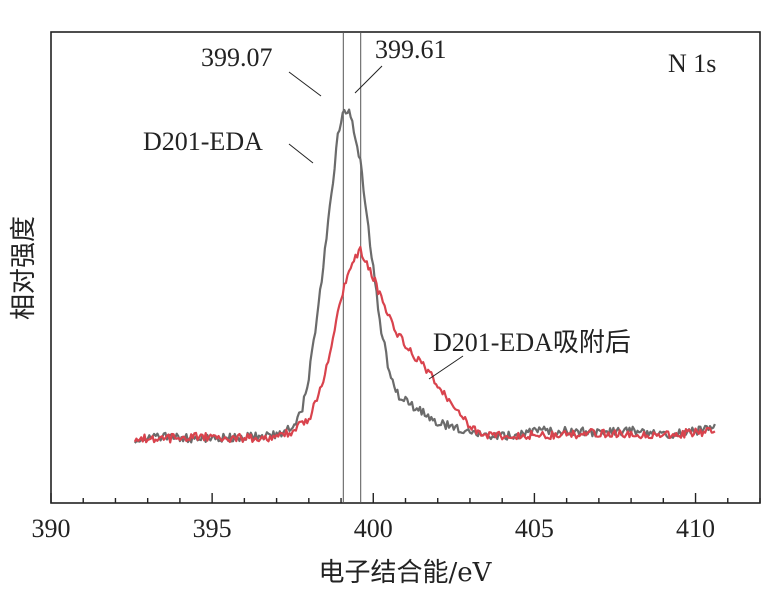 This screenshot has width=768, height=611. What do you see at coordinates (301, 153) in the screenshot?
I see `series-label-d201-eda-leader` at bounding box center [301, 153].